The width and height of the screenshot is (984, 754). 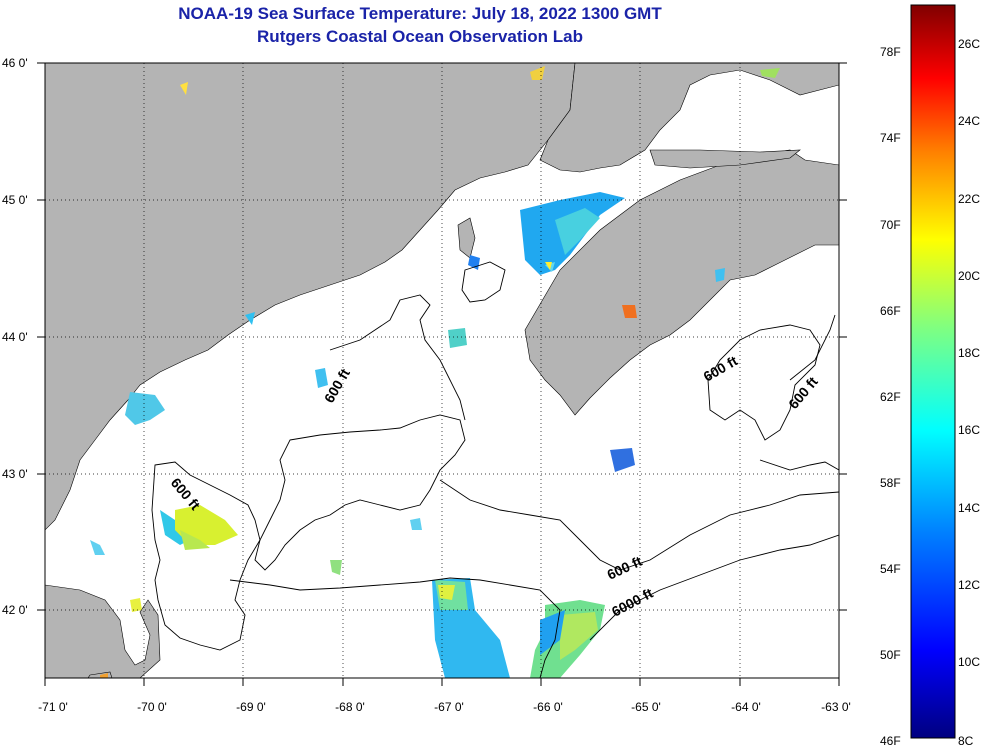 What do you see at coordinates (689, 118) in the screenshot?
I see `land-new-brunswick` at bounding box center [689, 118].